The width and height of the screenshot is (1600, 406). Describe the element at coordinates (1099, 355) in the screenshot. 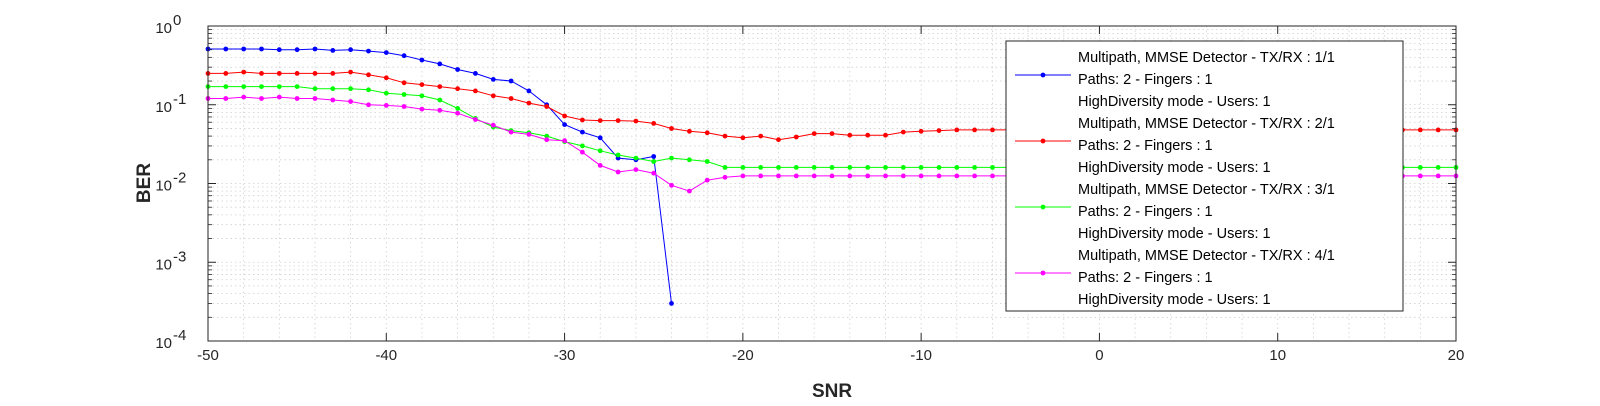

I see `x-tick-label: 0` at that location.